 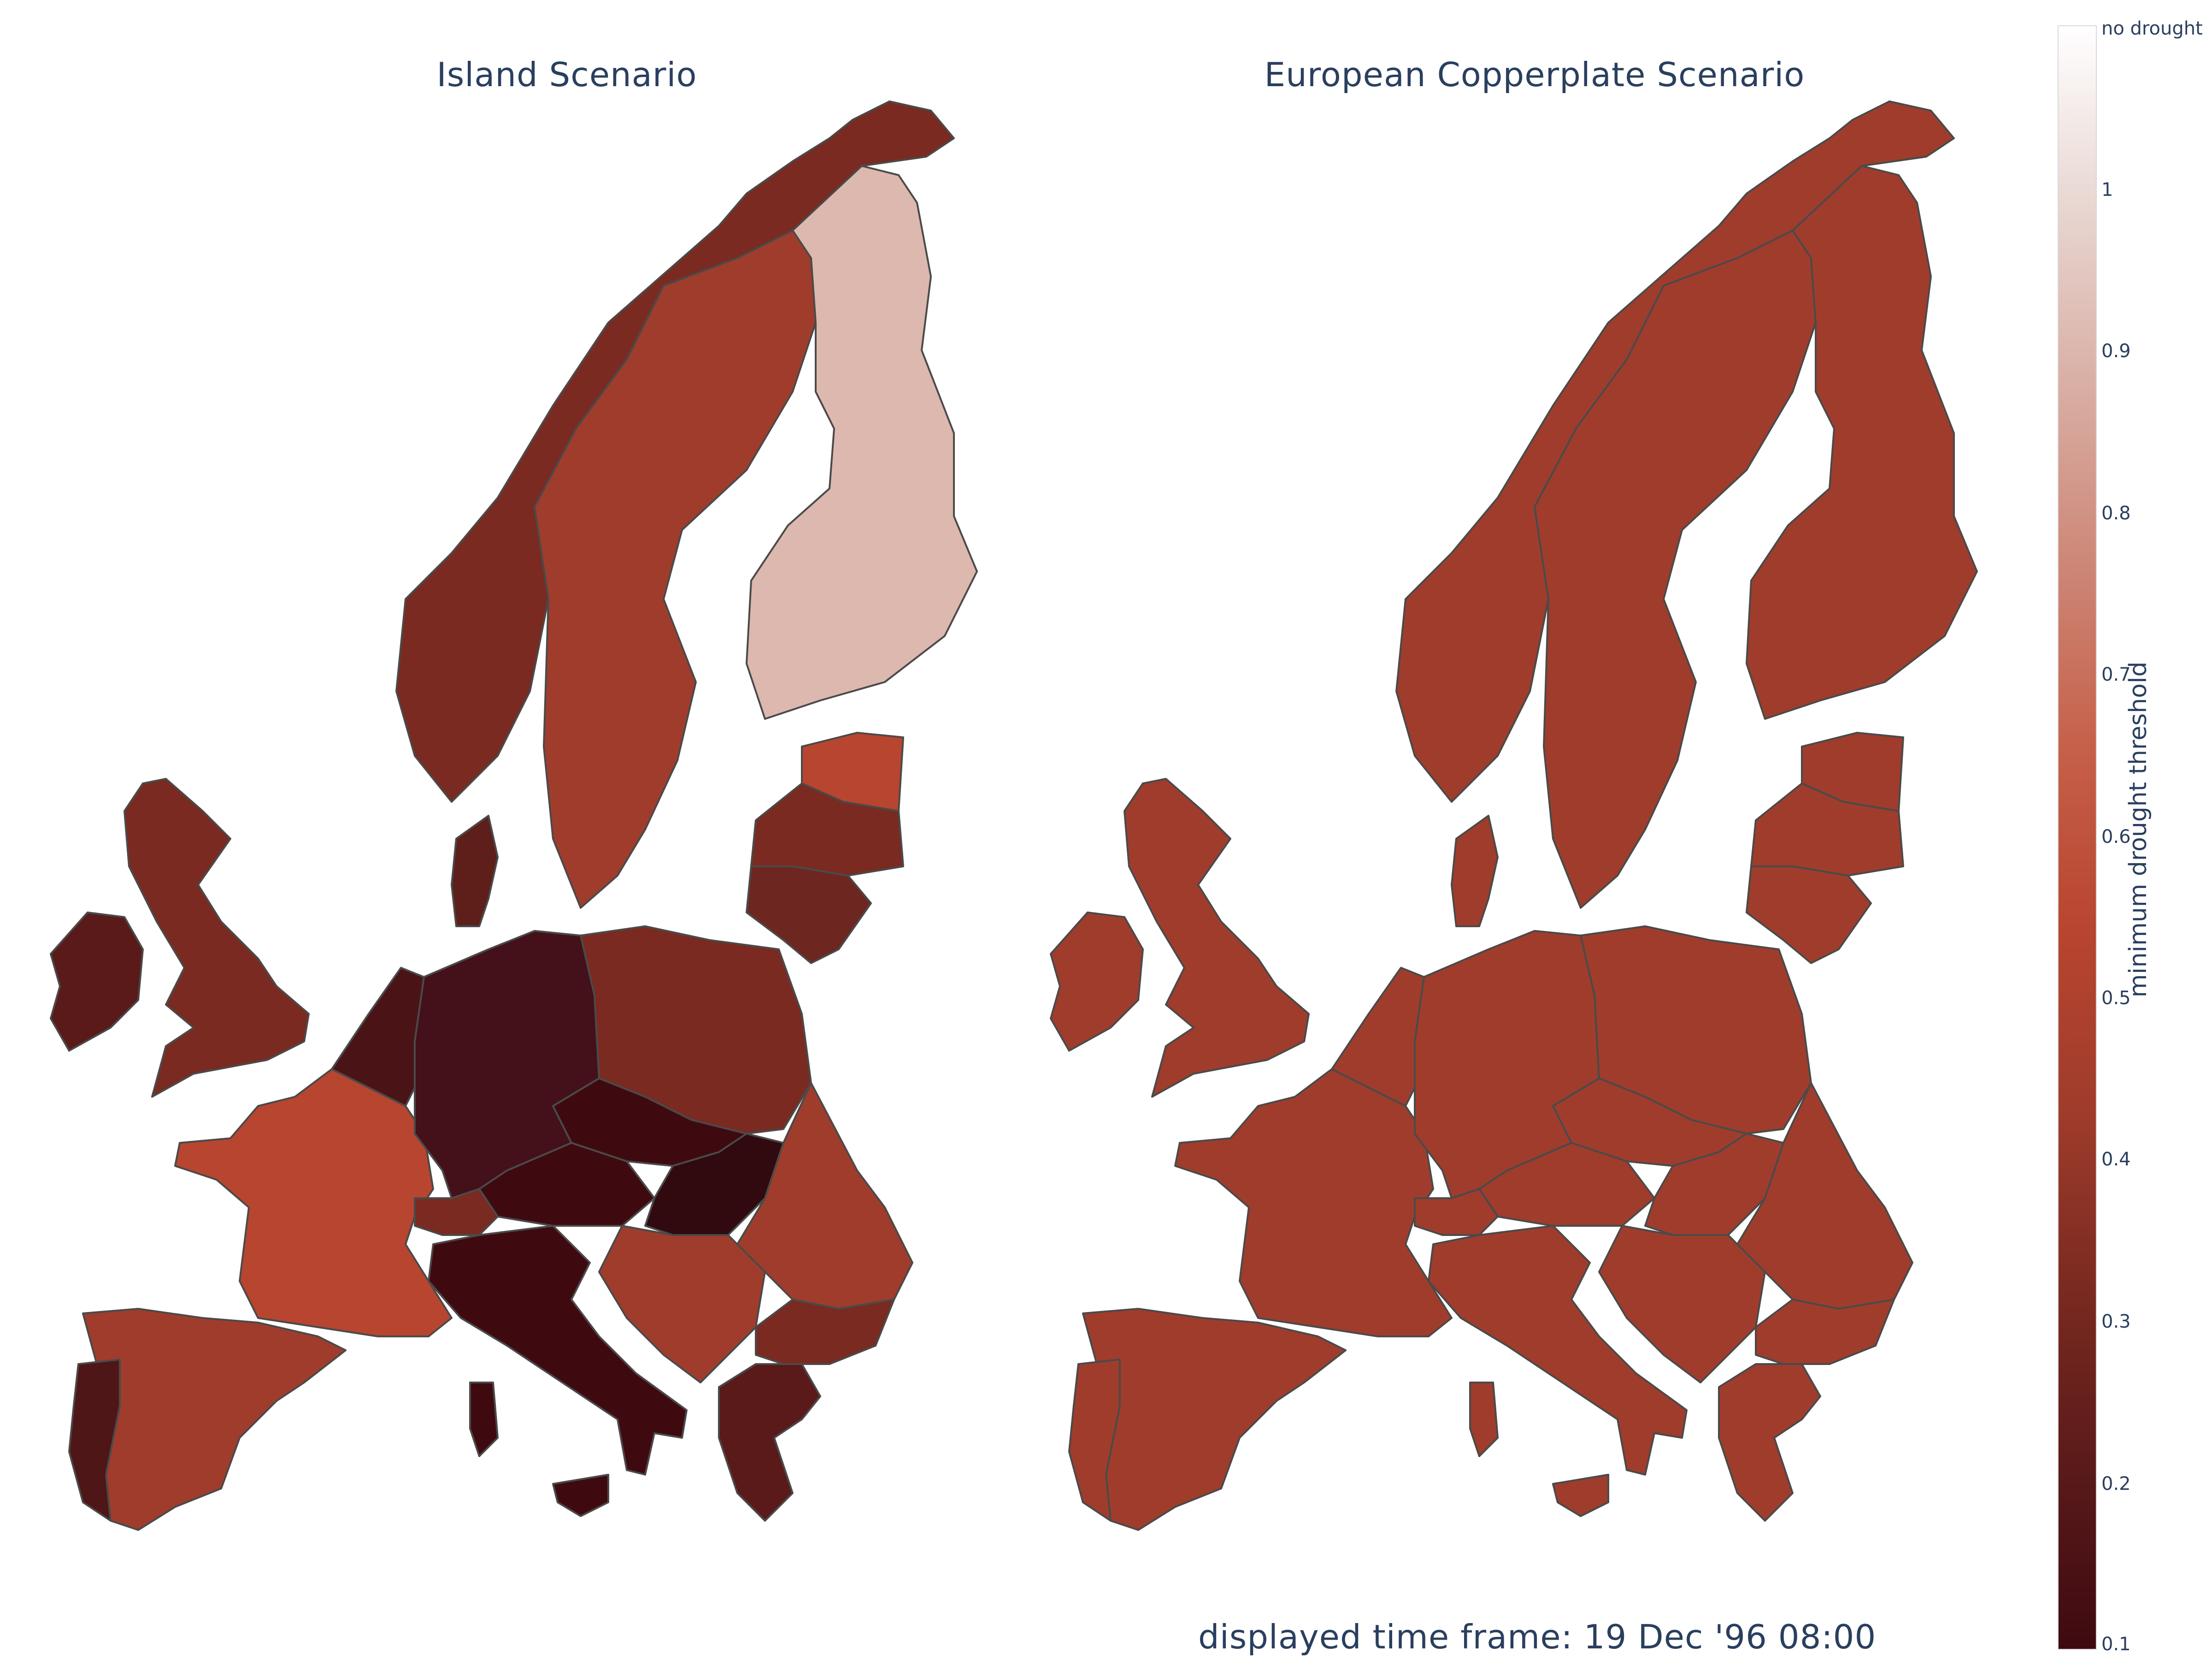 What do you see at coordinates (2138, 829) in the screenshot?
I see `colorbar-title: minimum drought threshold` at bounding box center [2138, 829].